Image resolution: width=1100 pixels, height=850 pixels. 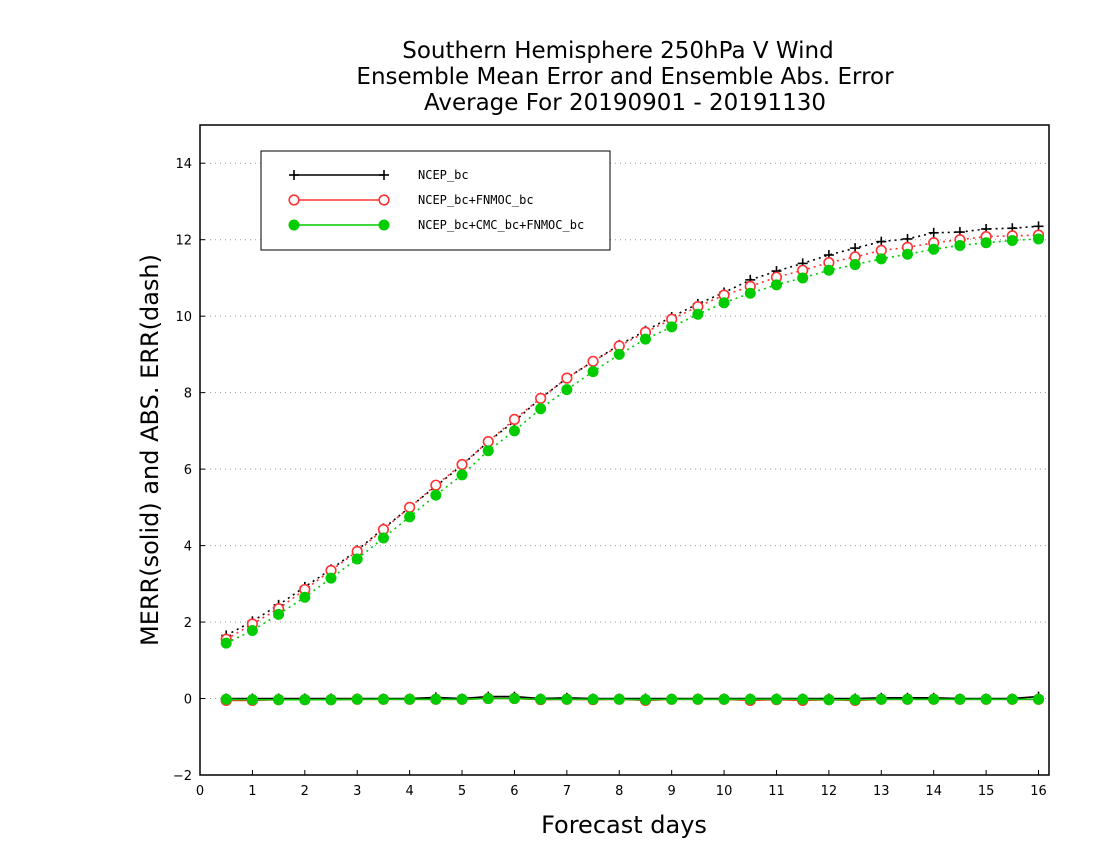 What do you see at coordinates (183, 164) in the screenshot?
I see `y-tick-label: 14` at bounding box center [183, 164].